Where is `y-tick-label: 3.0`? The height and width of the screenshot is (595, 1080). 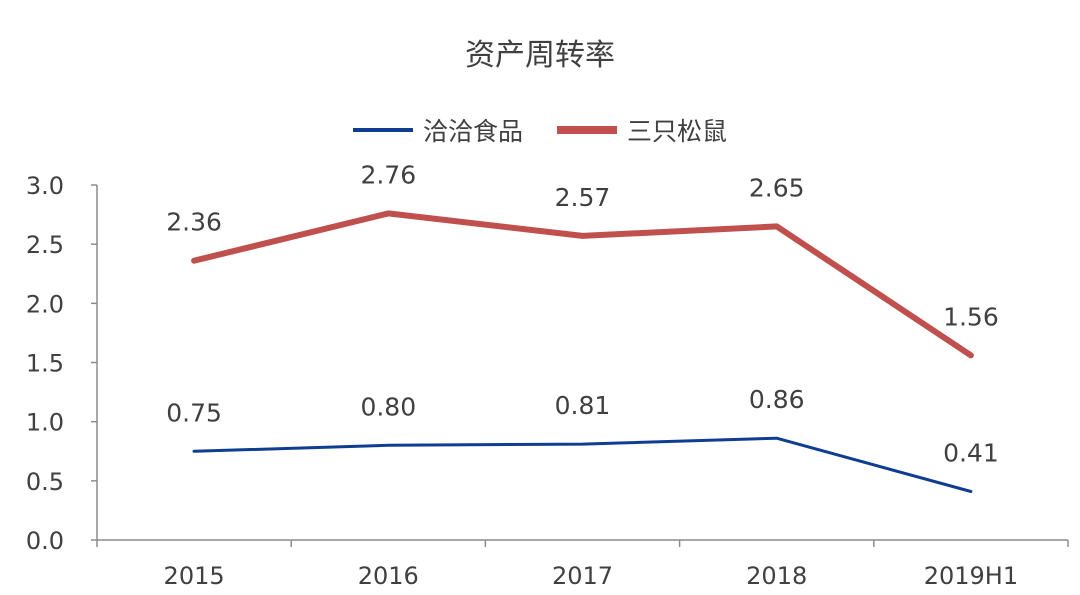
y-tick-label: 3.0 is located at coordinates (45, 186).